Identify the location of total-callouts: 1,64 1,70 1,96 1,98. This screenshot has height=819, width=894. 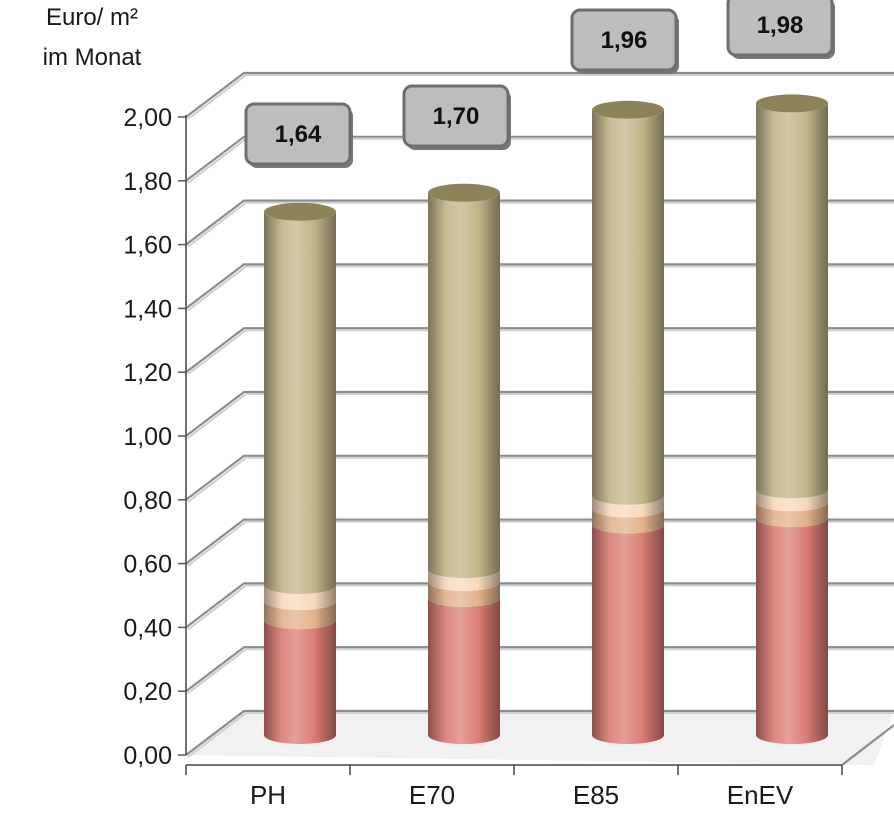
(539, 84).